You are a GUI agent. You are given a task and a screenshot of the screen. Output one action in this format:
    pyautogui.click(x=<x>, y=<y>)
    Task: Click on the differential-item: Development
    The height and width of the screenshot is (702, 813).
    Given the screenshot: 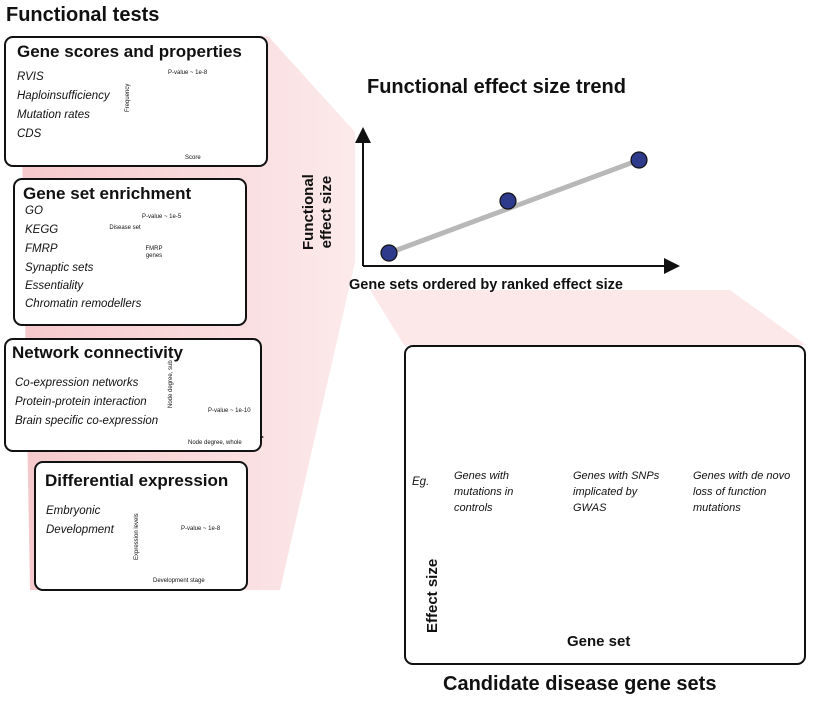 What is the action you would take?
    pyautogui.click(x=80, y=530)
    